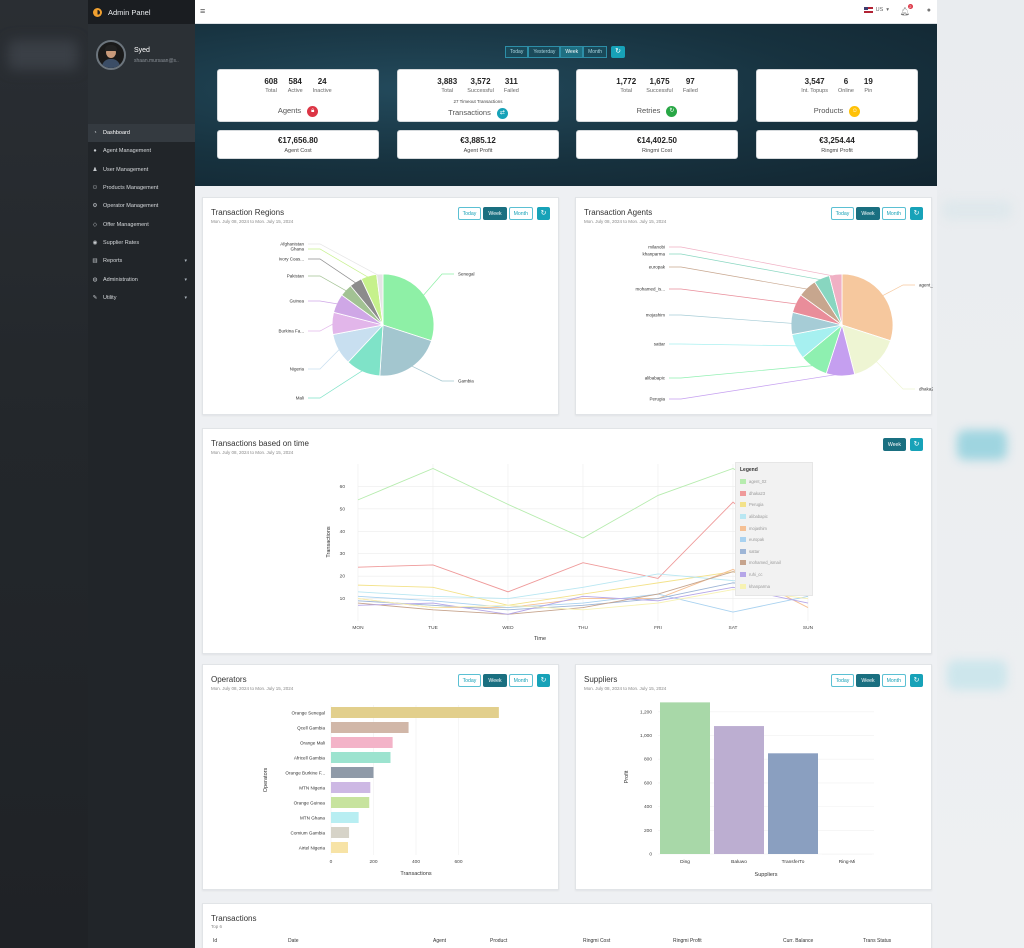  I want to click on sidebar-item-dashboard: ◔ Dashboard, so click(141, 133).